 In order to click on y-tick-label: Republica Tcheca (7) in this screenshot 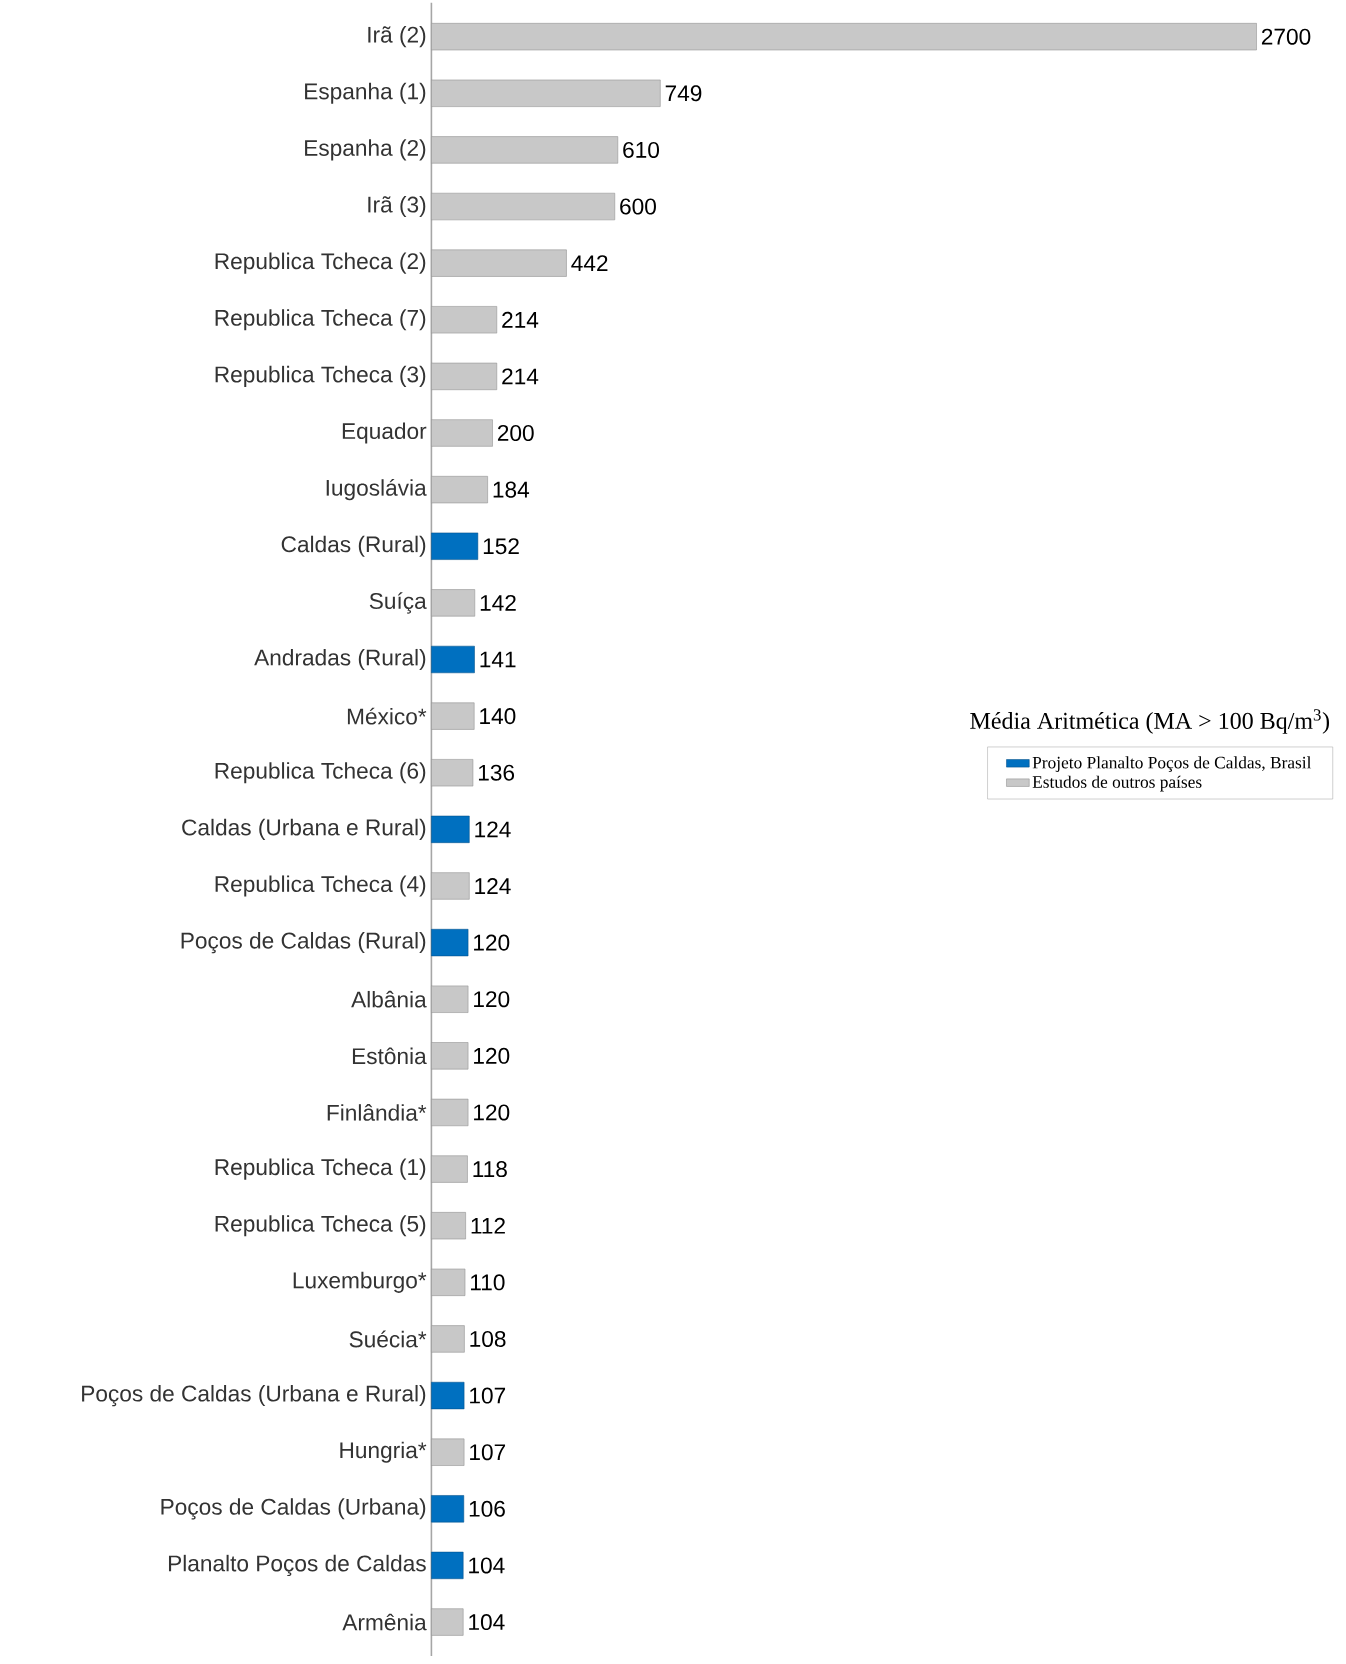, I will do `click(320, 320)`.